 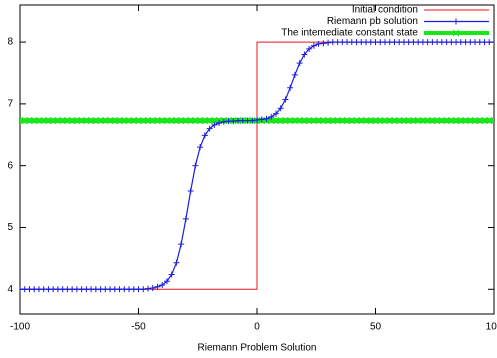 I want to click on x-tick-label: 50, so click(x=376, y=327).